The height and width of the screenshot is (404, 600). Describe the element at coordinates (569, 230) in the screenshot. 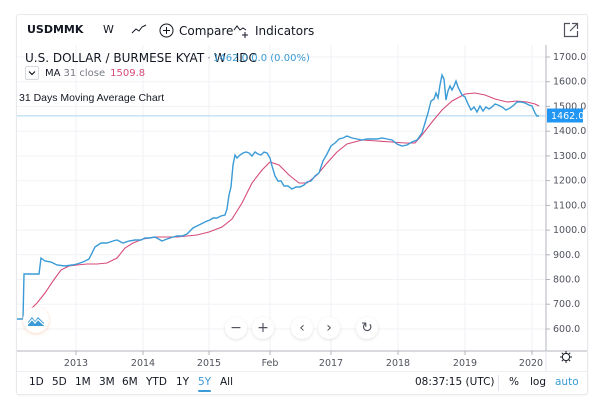

I see `y-tick-label: 1000.0` at that location.